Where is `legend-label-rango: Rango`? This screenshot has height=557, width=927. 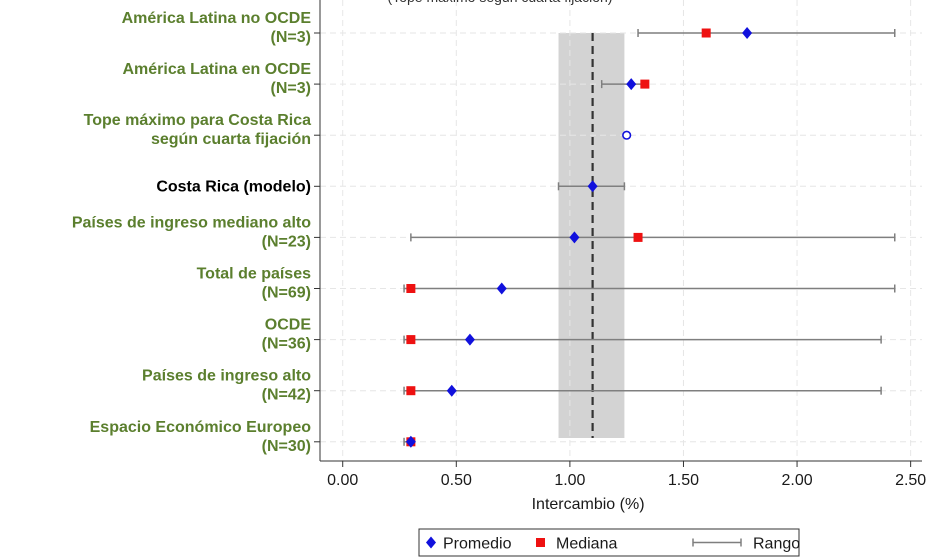 legend-label-rango: Rango is located at coordinates (776, 544).